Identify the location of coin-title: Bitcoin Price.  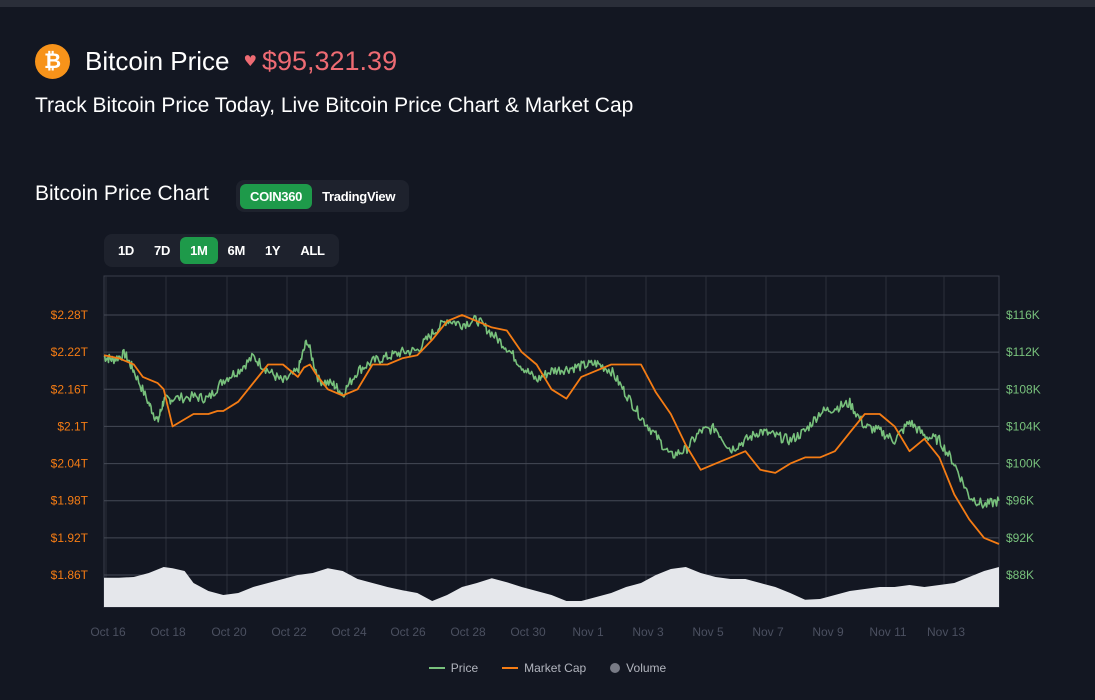
(157, 60).